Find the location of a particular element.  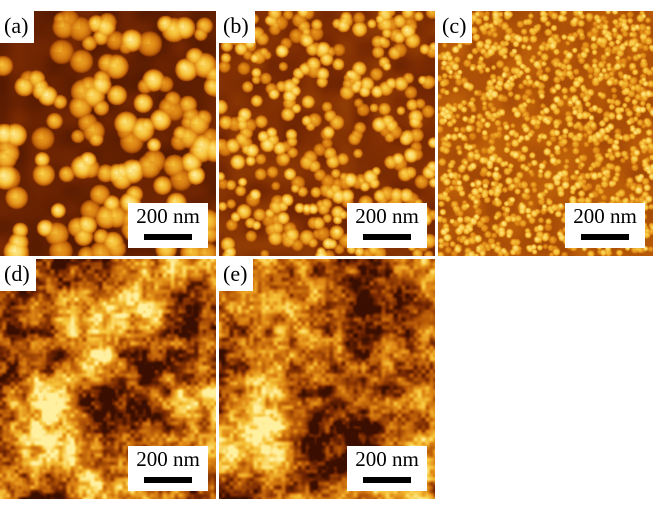

scale-bar-text-c: 200 nm is located at coordinates (605, 216).